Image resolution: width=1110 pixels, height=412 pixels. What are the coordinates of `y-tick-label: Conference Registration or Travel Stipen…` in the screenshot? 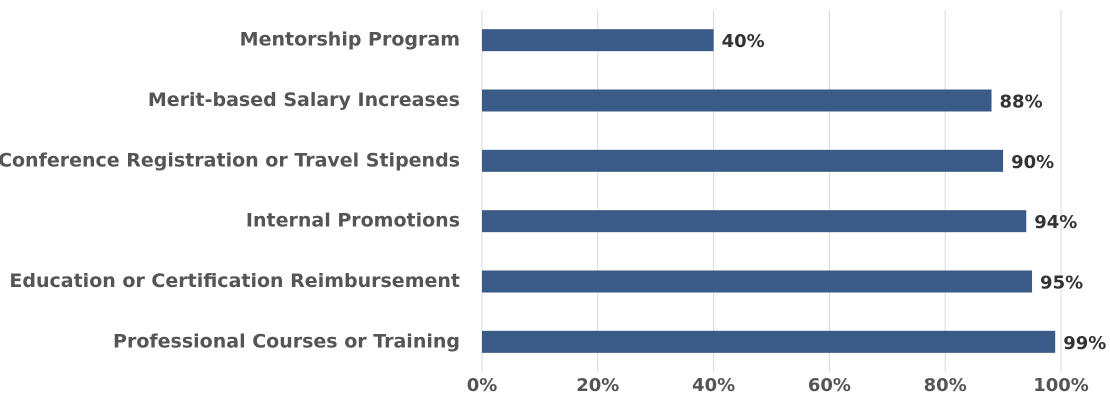 It's located at (230, 160).